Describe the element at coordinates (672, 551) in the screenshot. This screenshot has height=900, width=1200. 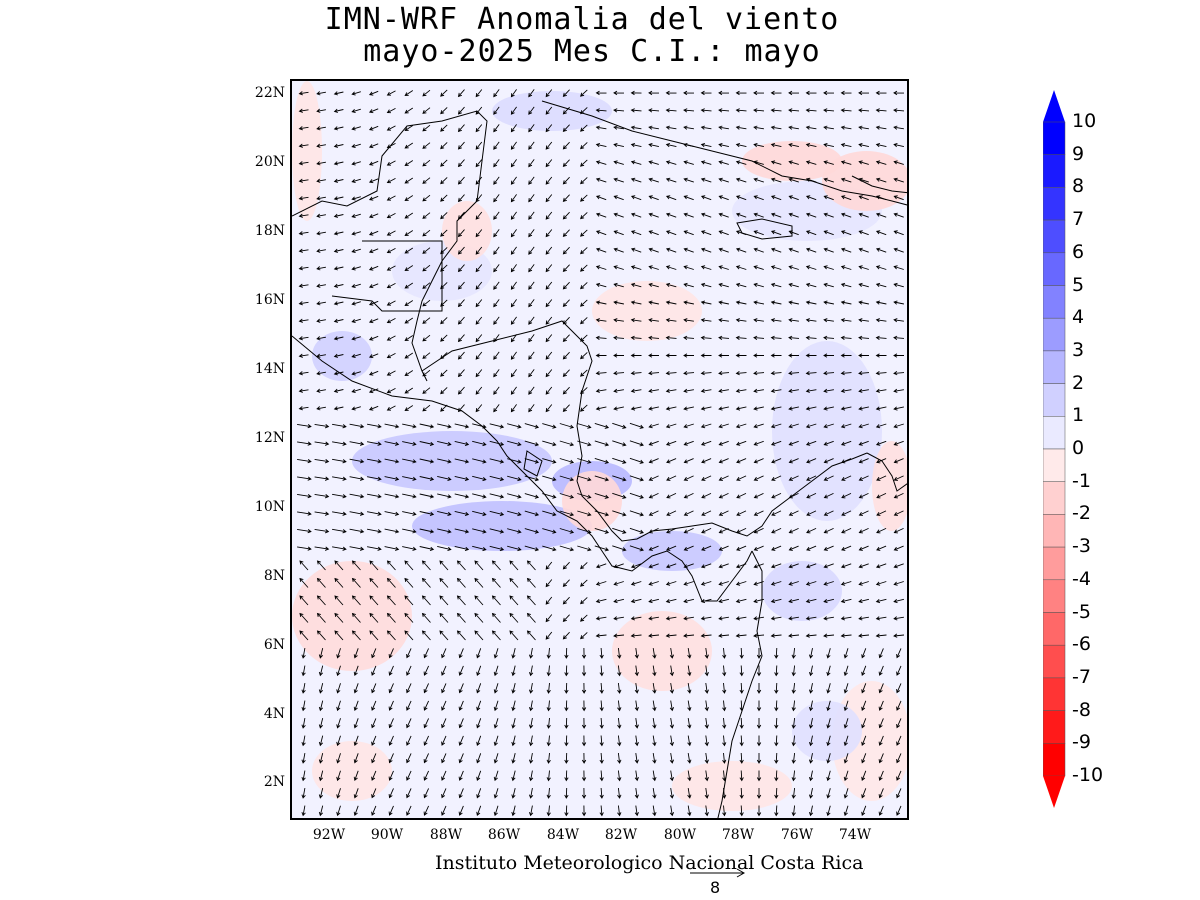
I see `anomaly-patch` at that location.